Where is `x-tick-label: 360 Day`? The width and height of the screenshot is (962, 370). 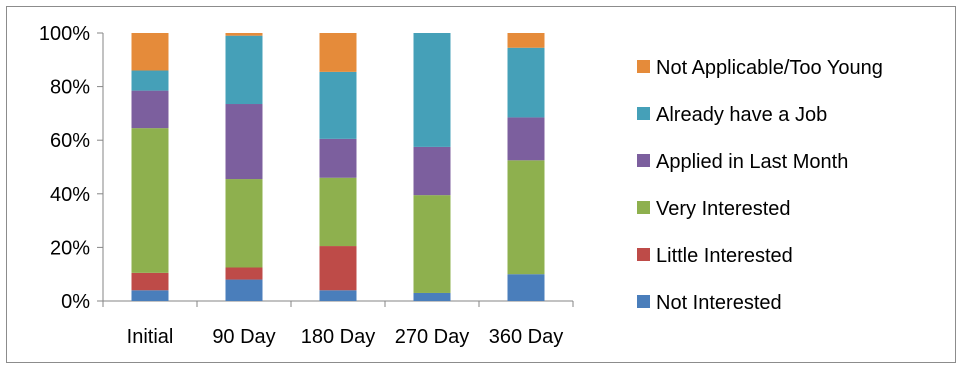 x-tick-label: 360 Day is located at coordinates (526, 337).